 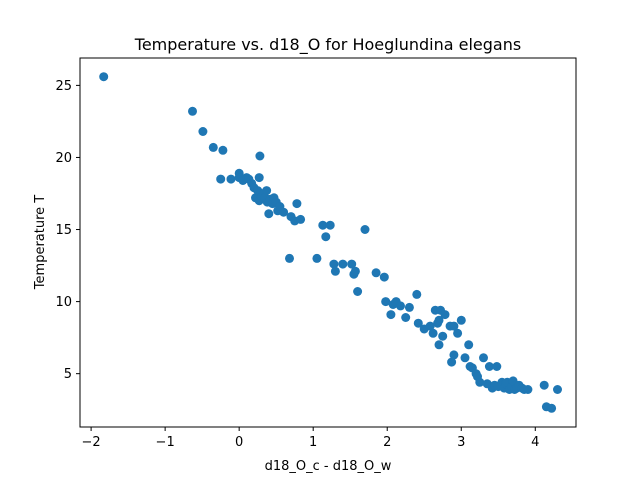 I want to click on x-axis-label: d18_O_c - d18_O_w, so click(x=328, y=466).